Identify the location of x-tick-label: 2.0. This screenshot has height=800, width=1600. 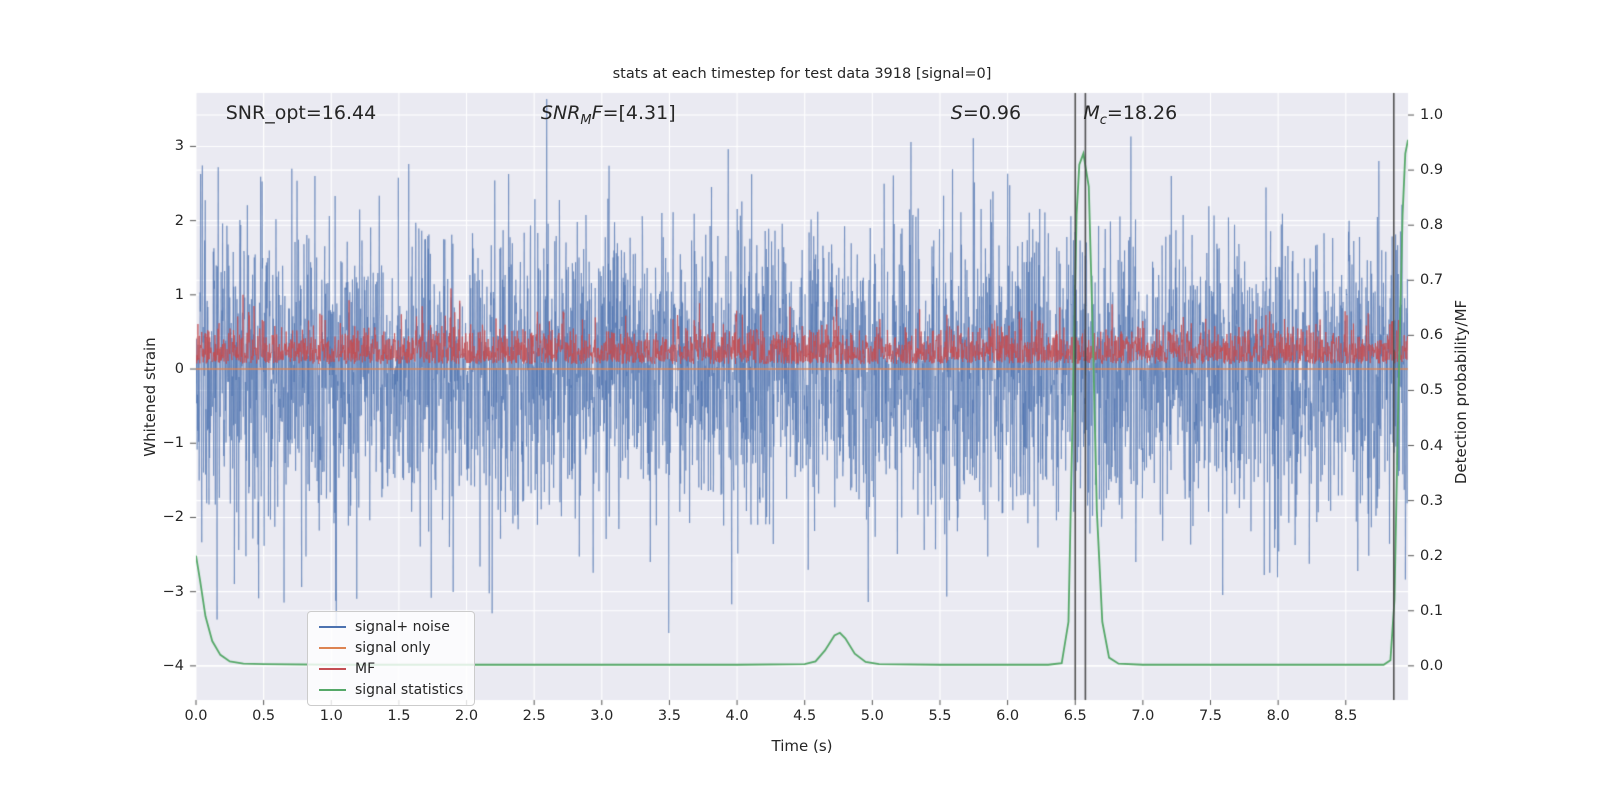
(467, 716).